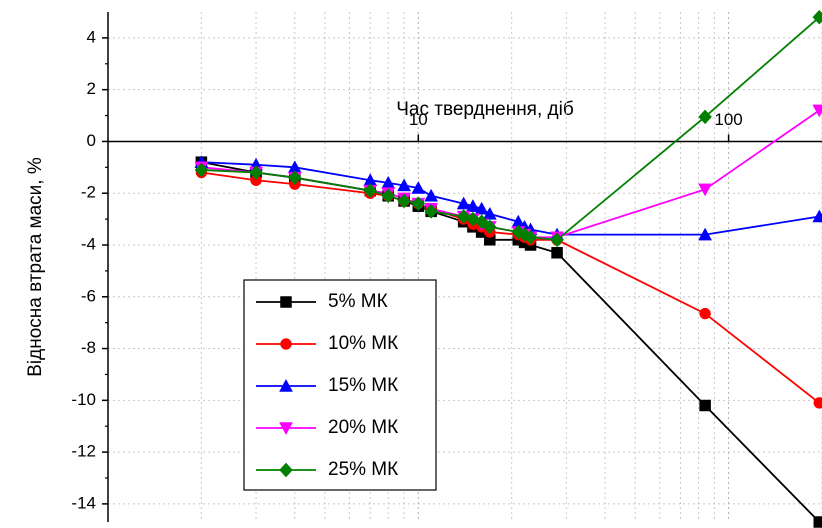 The width and height of the screenshot is (822, 528). I want to click on series-line, so click(510, 198).